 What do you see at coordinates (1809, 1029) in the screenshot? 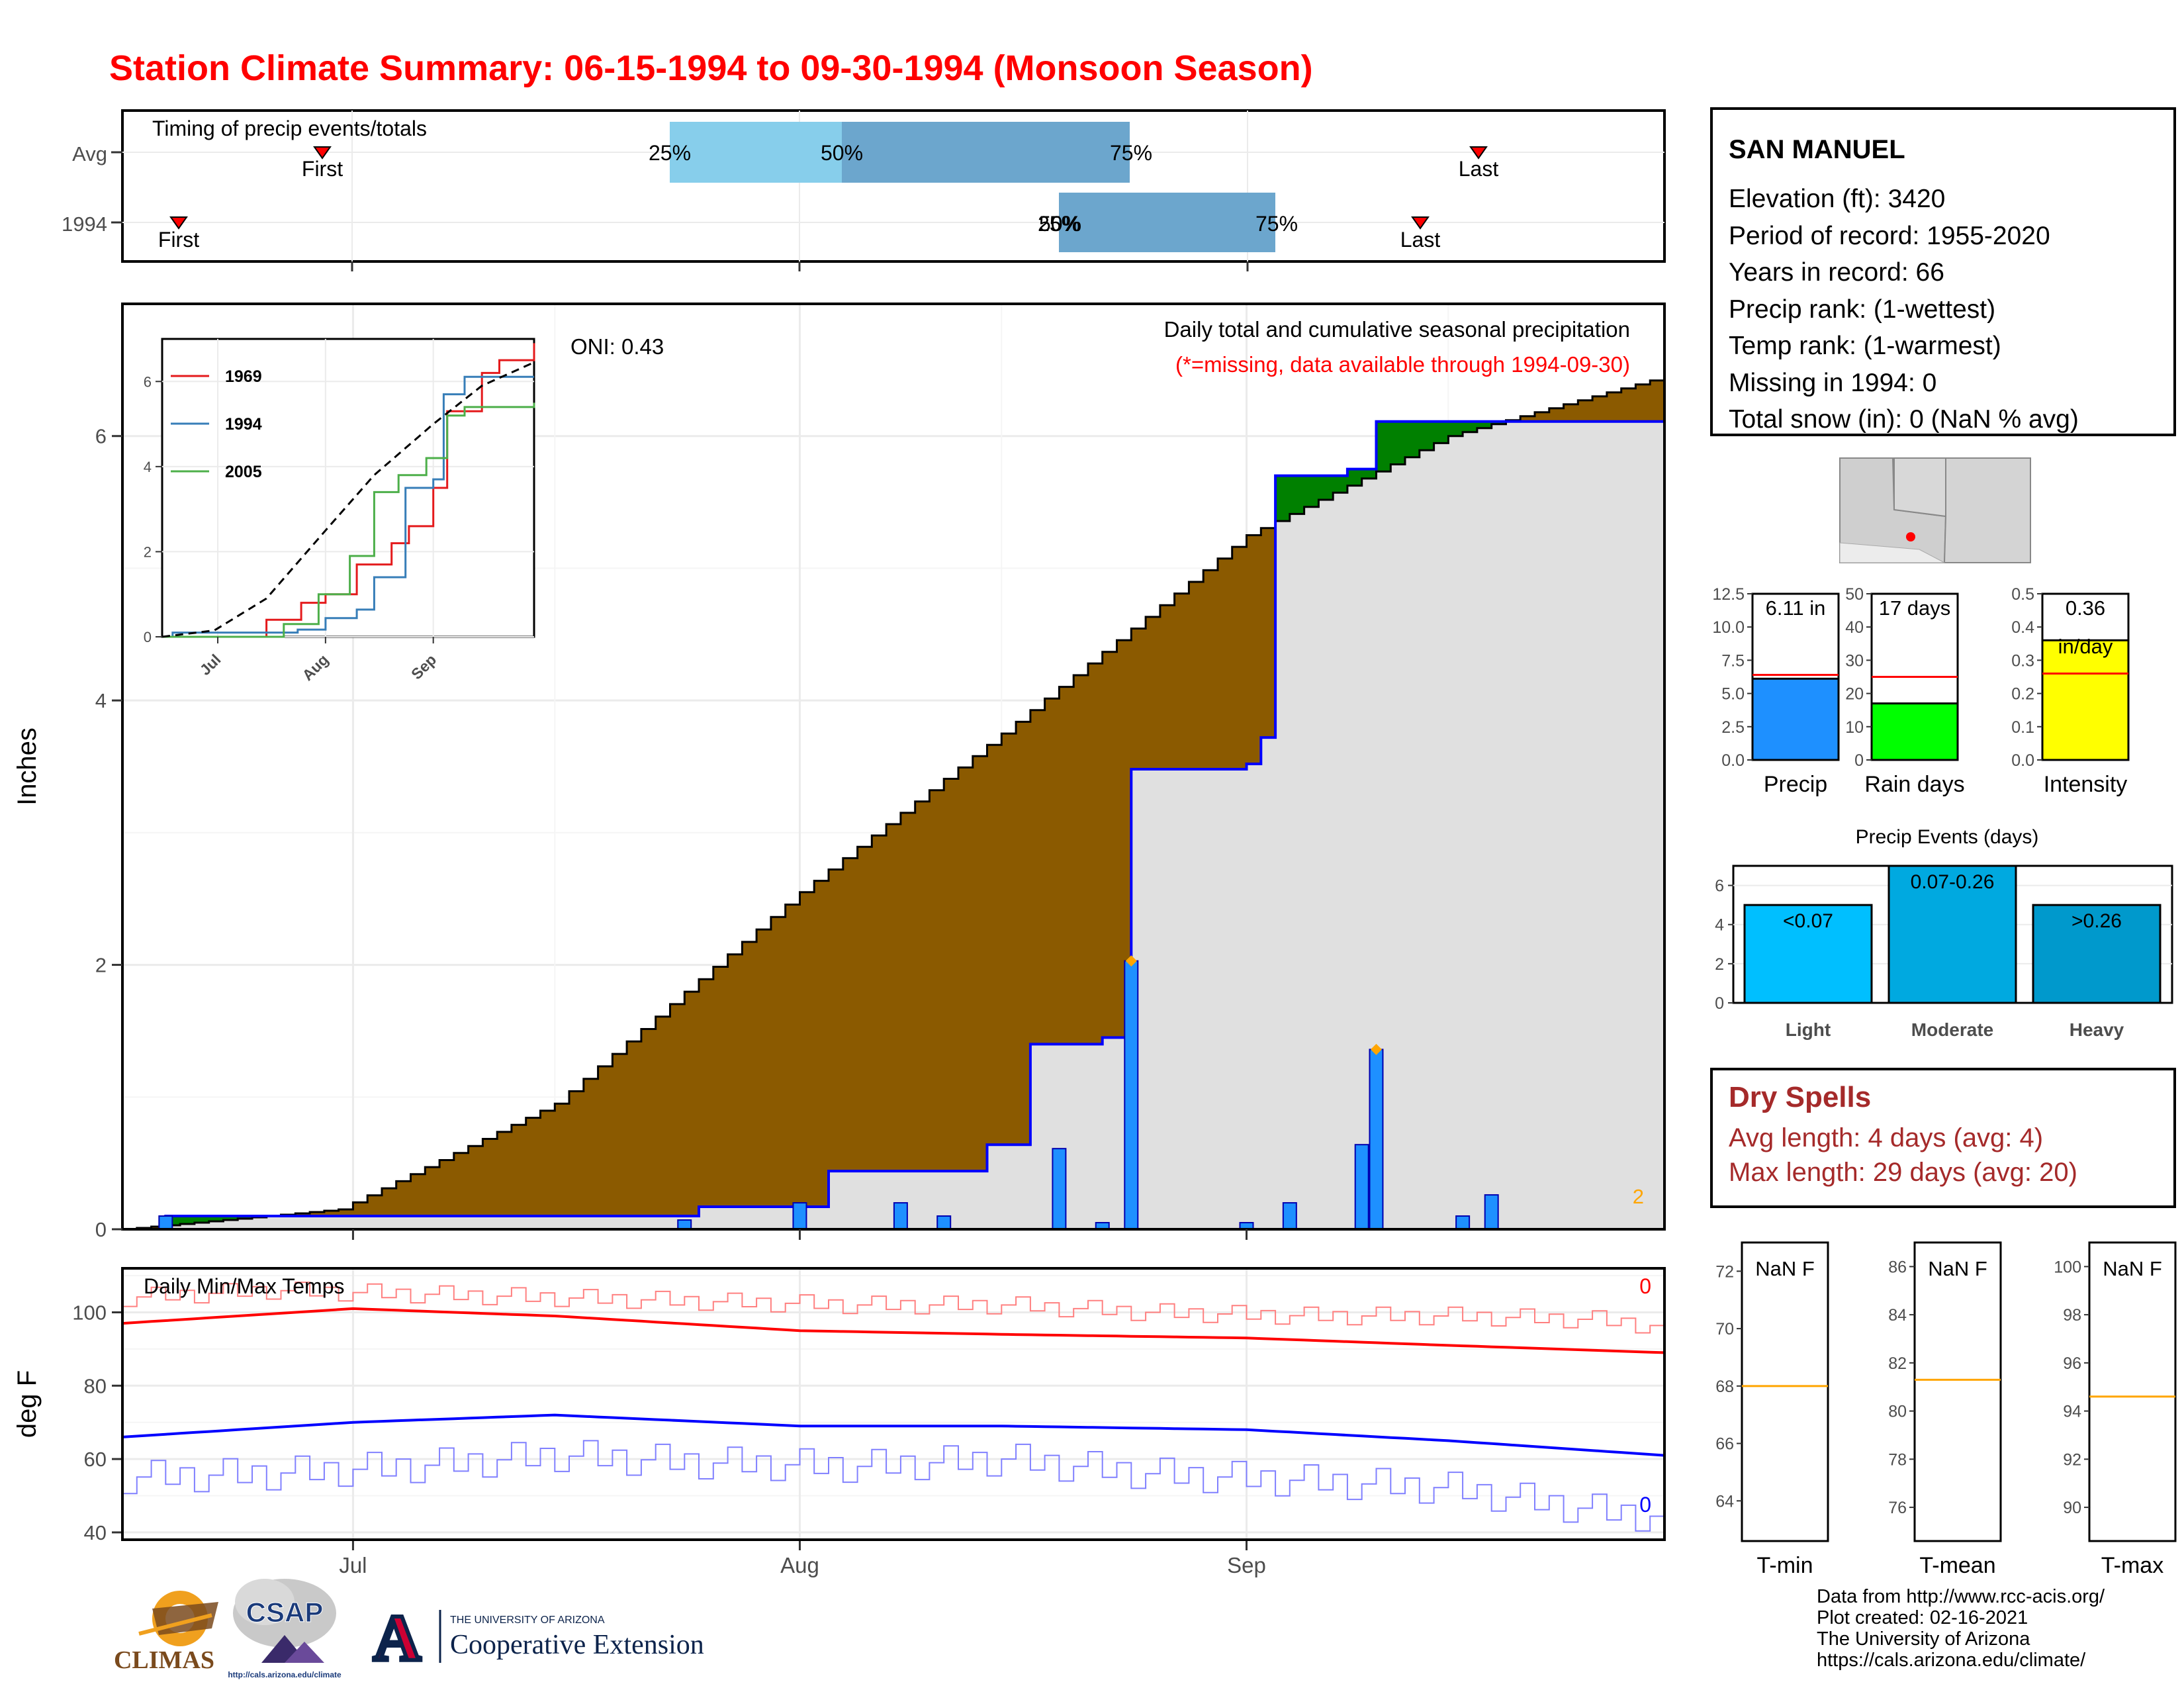
I see `events-category-label: Light` at bounding box center [1809, 1029].